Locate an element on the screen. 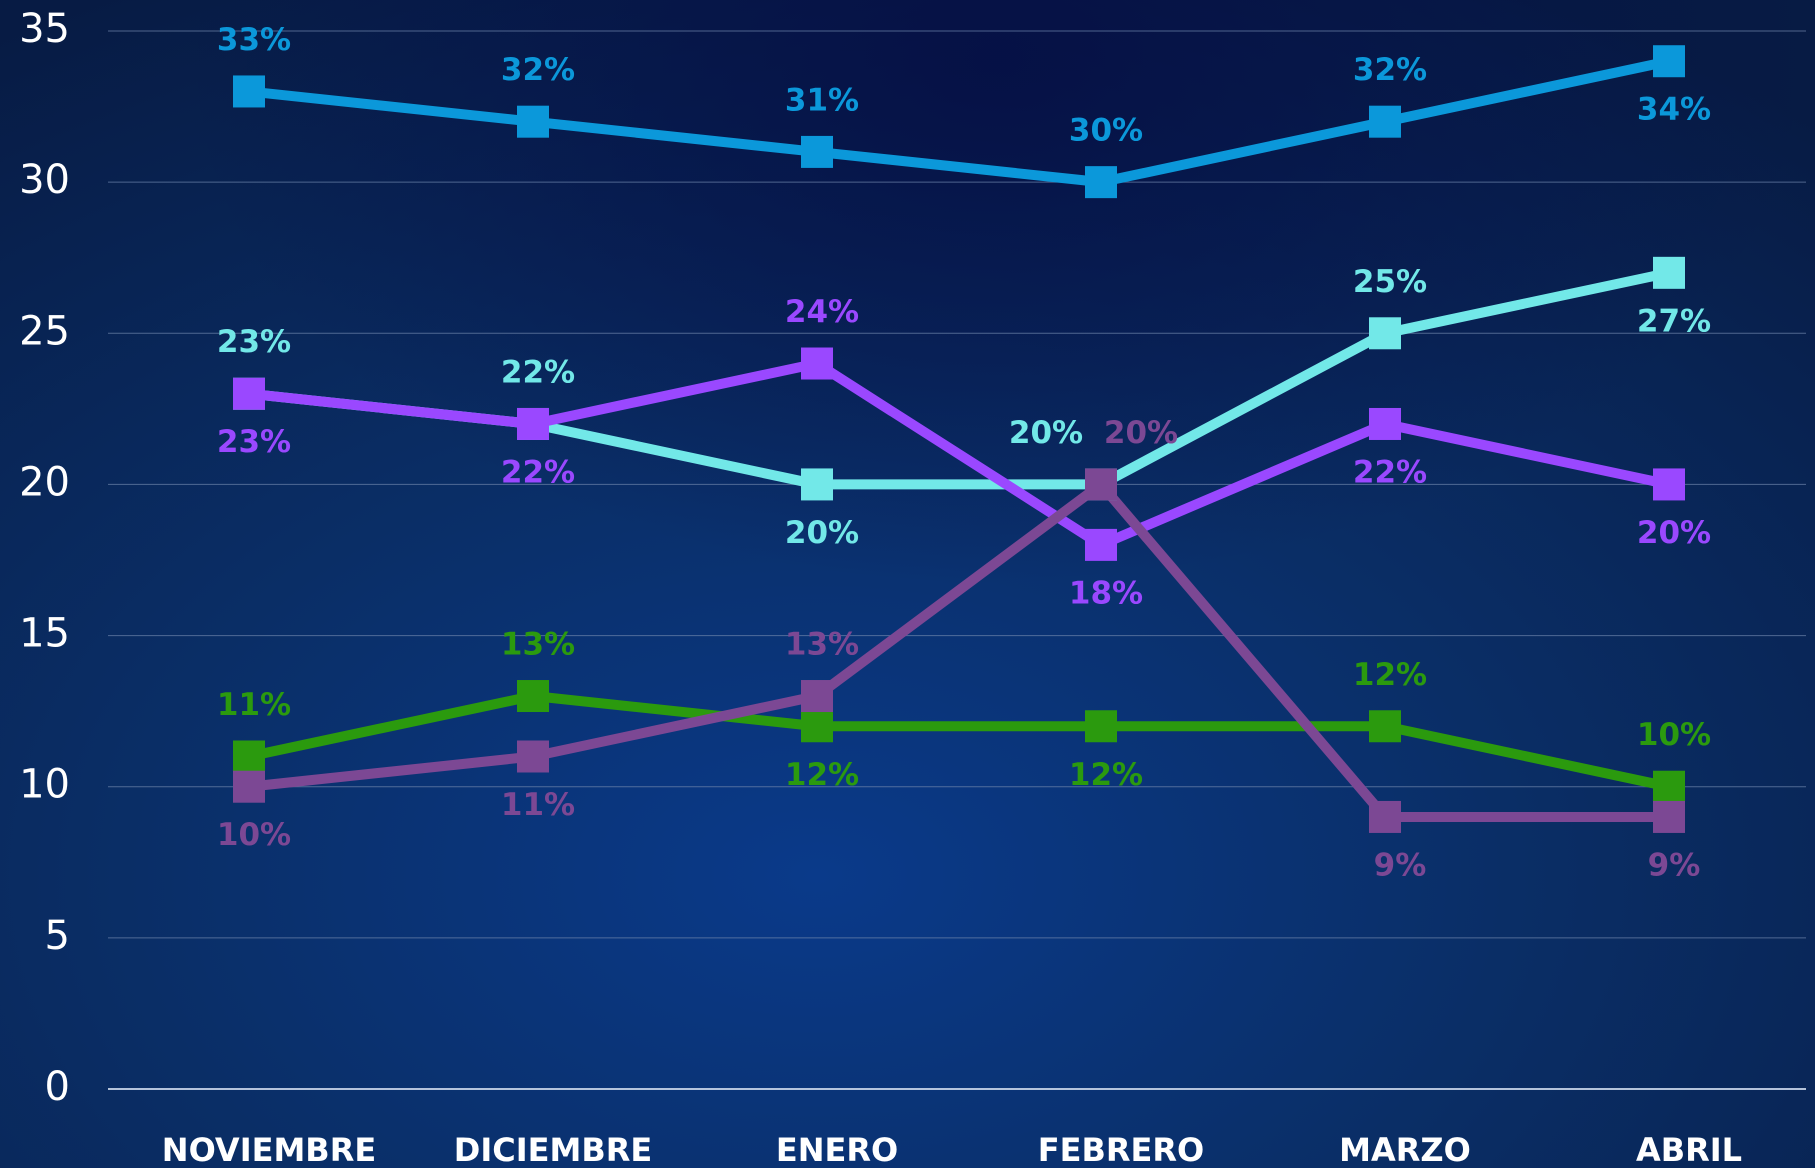 The image size is (1815, 1168). data-label: 25% is located at coordinates (1390, 282).